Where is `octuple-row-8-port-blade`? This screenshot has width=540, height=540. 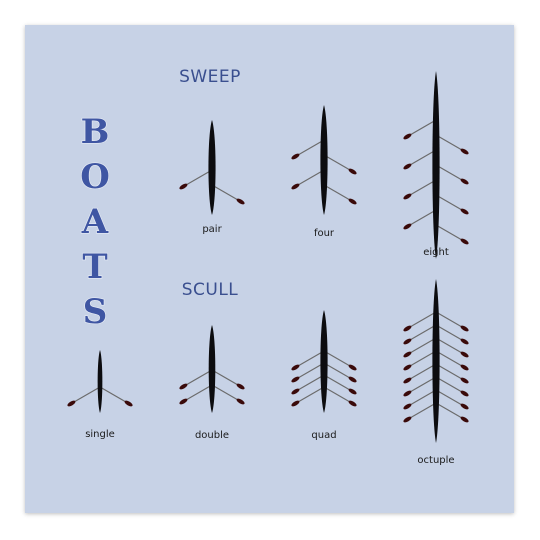
octuple-row-8-port-blade is located at coordinates (407, 419).